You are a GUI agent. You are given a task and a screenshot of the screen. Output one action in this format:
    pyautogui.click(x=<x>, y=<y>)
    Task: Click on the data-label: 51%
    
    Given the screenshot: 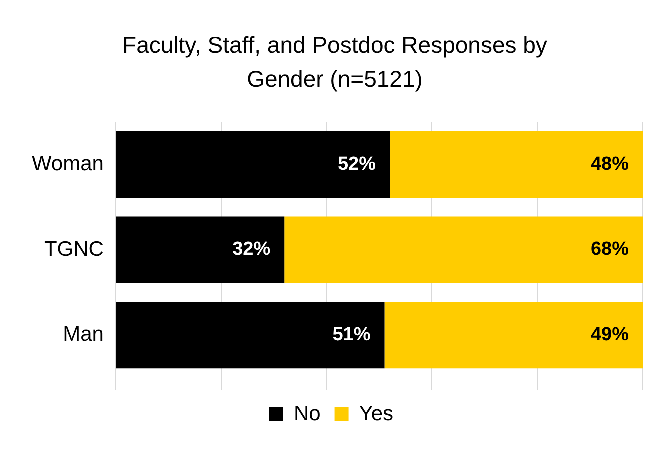 What is the action you would take?
    pyautogui.click(x=351, y=335)
    